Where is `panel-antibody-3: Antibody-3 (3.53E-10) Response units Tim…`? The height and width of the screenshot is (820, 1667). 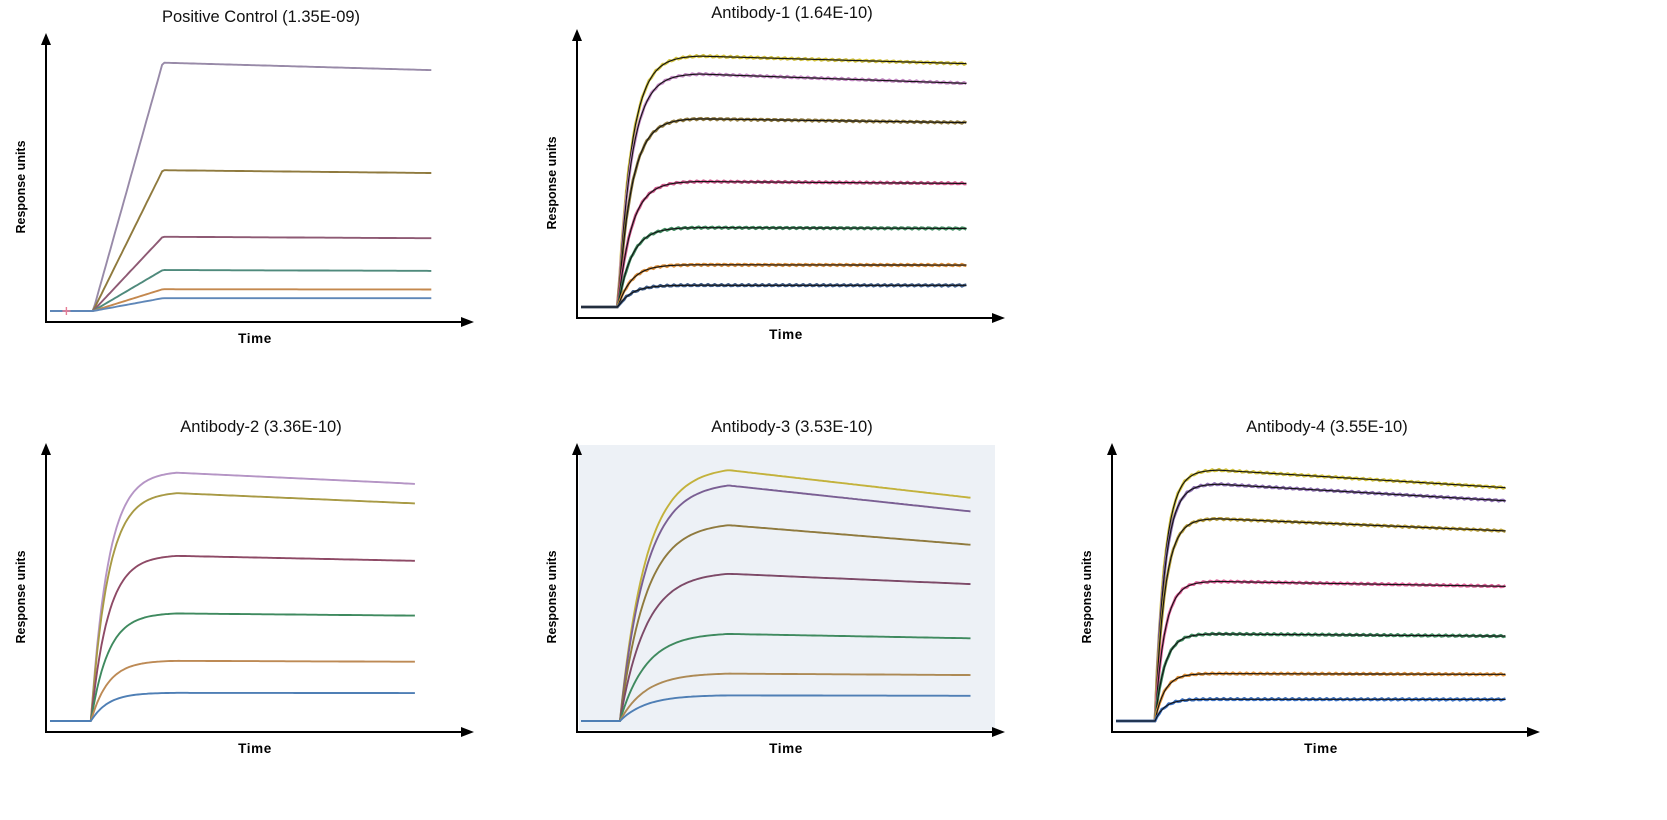 panel-antibody-3: Antibody-3 (3.53E-10) Response units Tim… is located at coordinates (783, 589).